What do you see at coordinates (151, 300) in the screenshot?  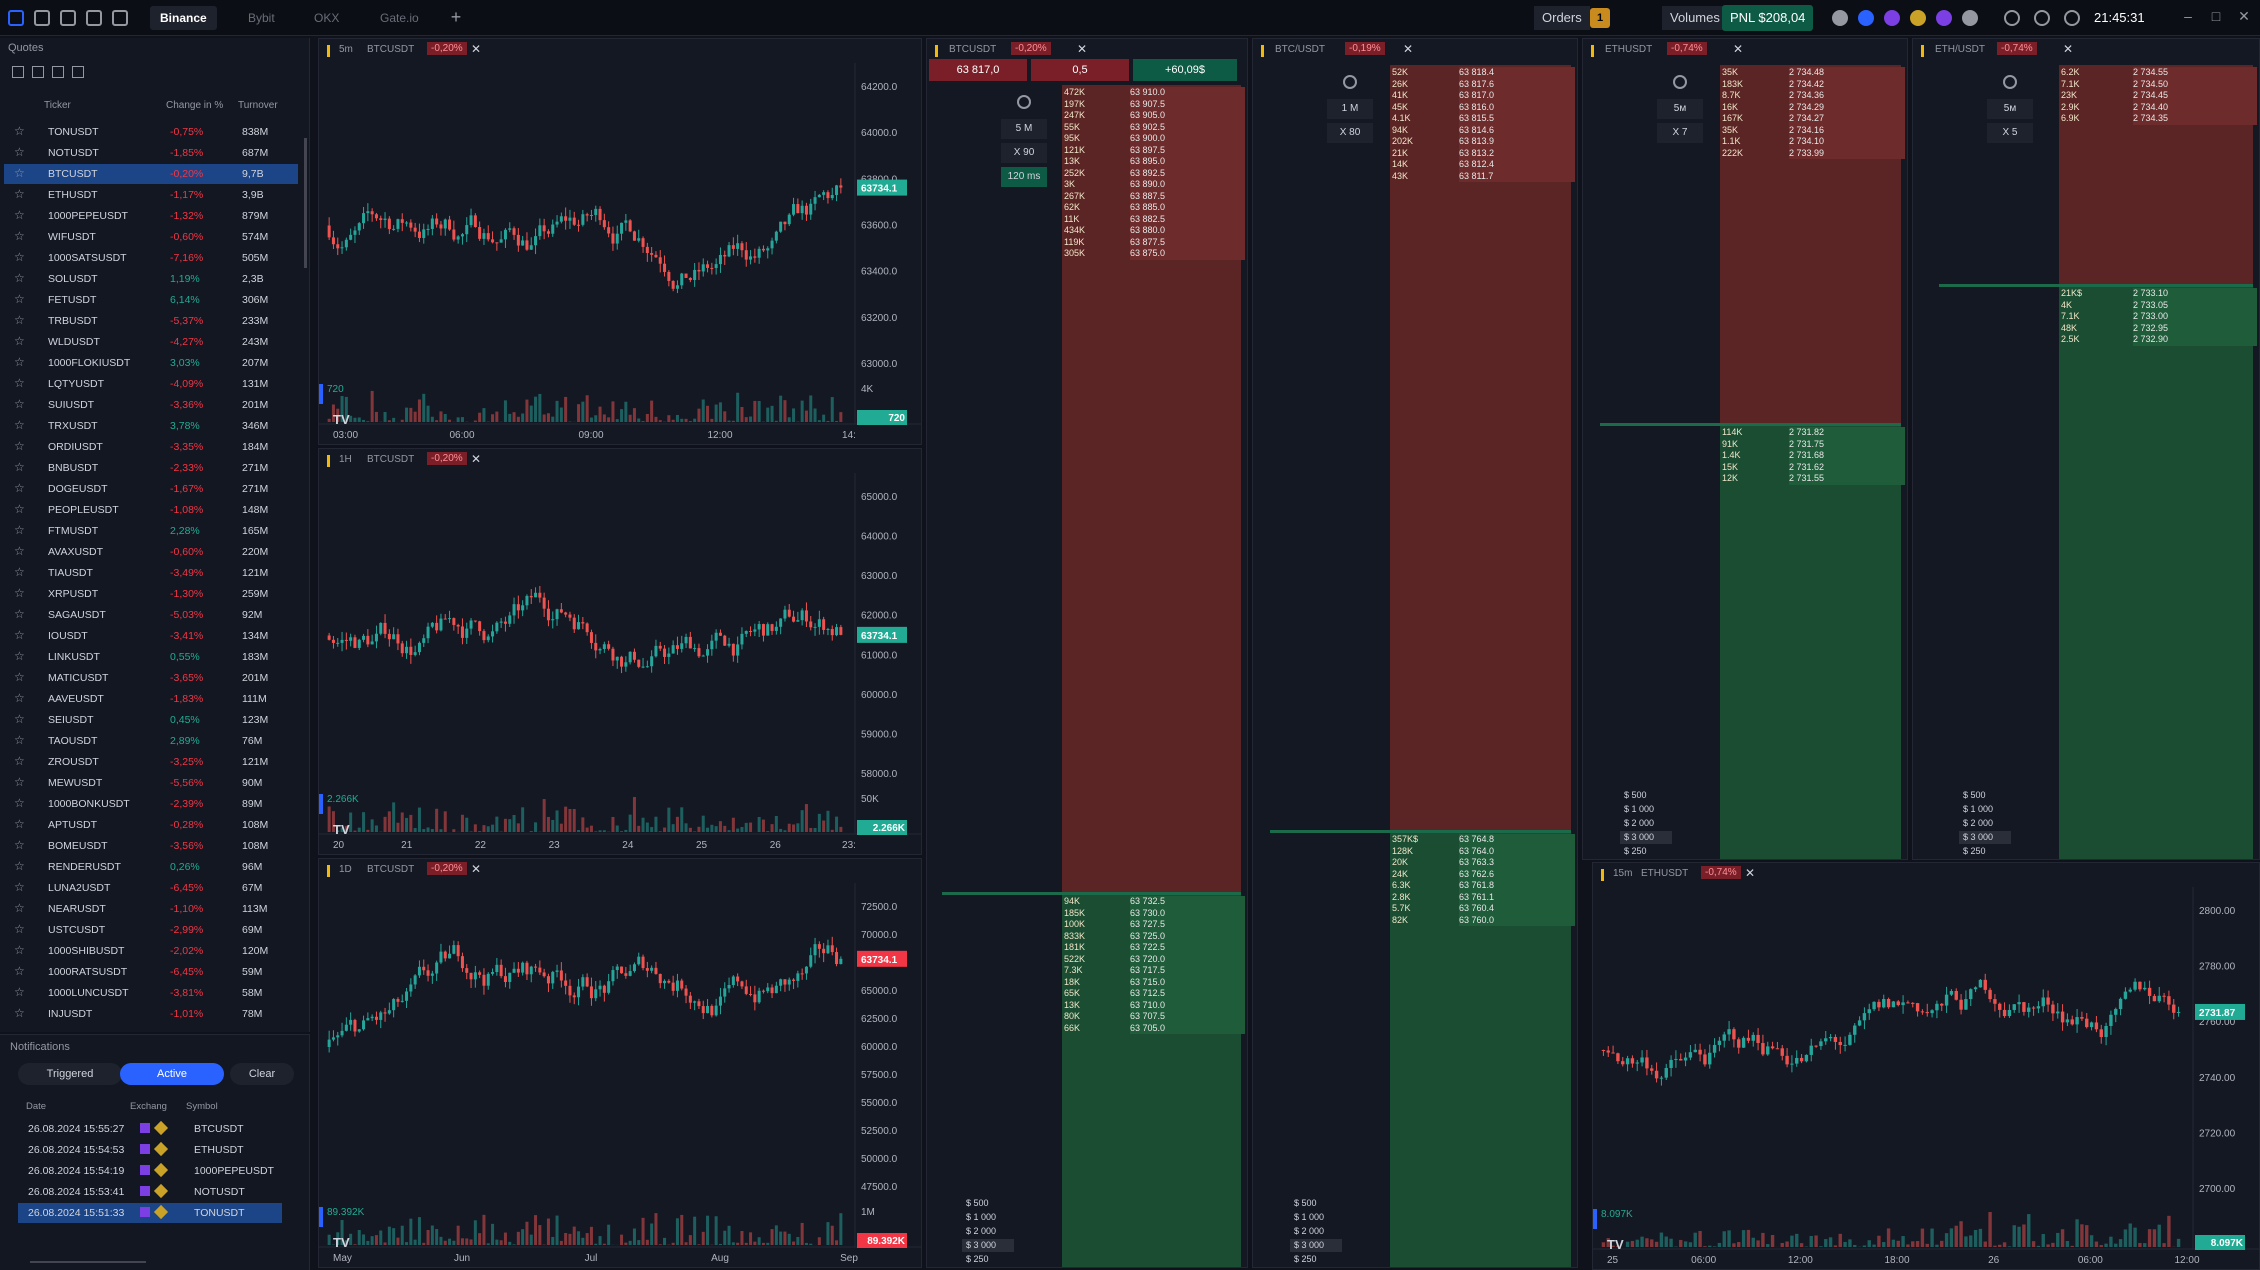 I see `quote-row: ☆ FETUSDT 6,14% 306M` at bounding box center [151, 300].